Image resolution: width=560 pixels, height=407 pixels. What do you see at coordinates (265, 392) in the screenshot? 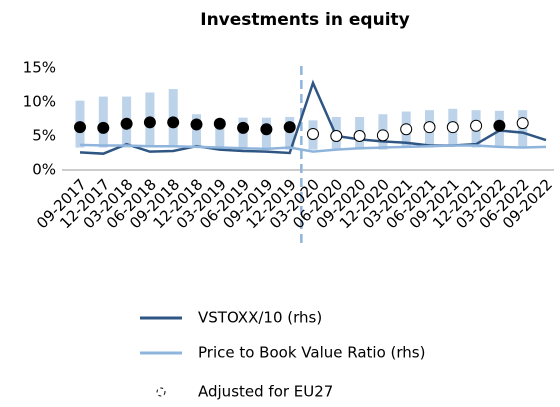
I see `legend-label: Adjusted for EU27` at bounding box center [265, 392].